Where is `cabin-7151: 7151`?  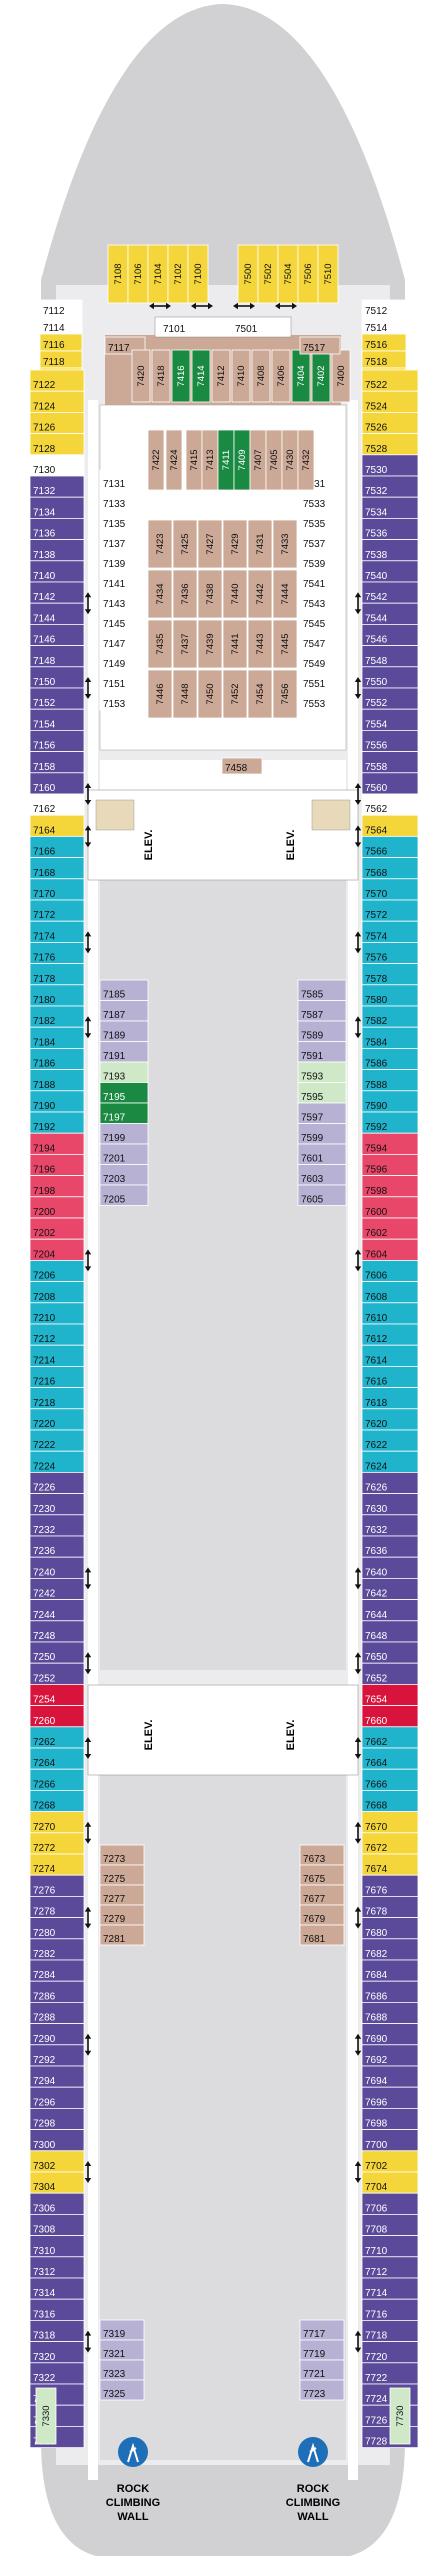 cabin-7151: 7151 is located at coordinates (119, 680).